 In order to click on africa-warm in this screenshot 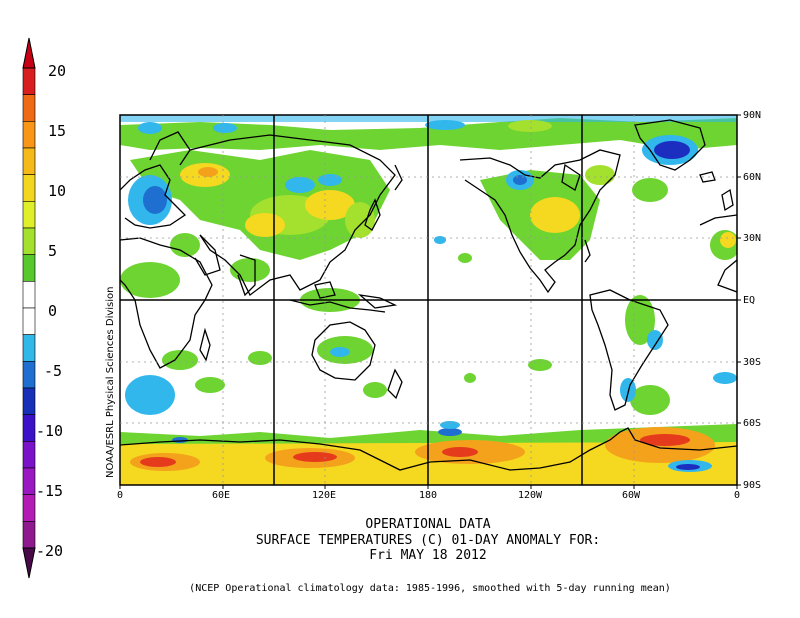, I will do `click(185, 245)`.